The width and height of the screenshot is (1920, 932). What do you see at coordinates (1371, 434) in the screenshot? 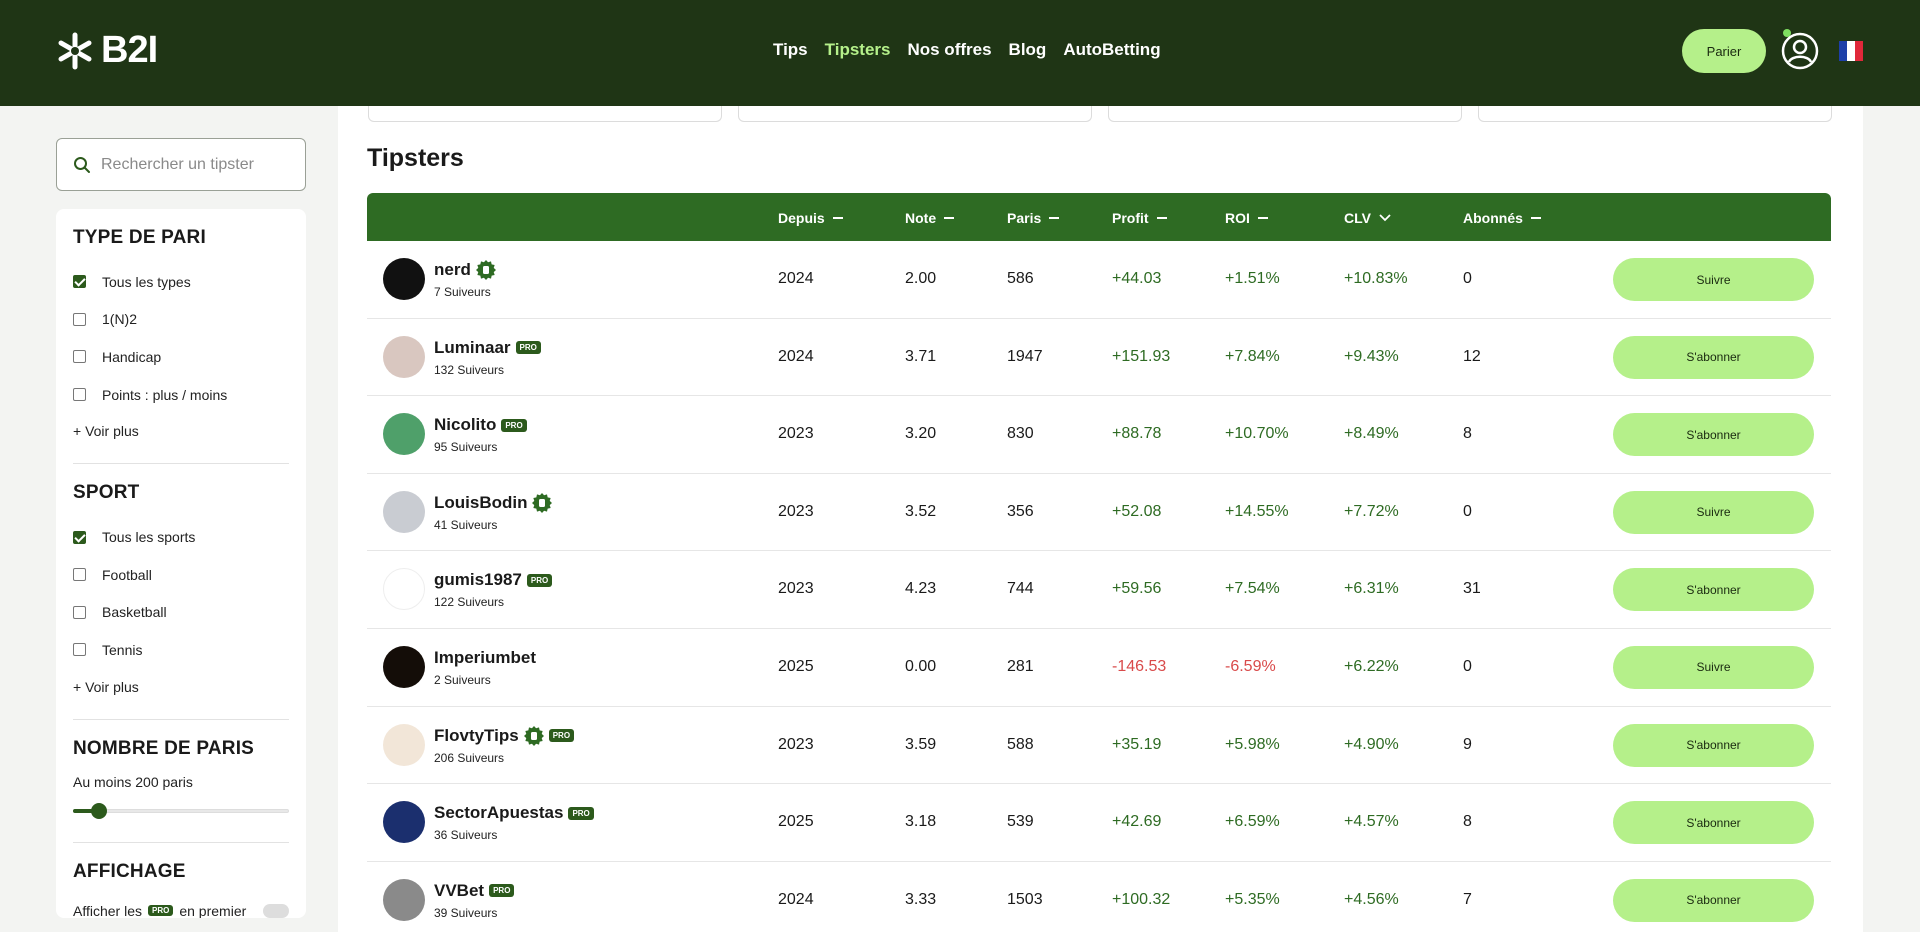
I see `cell-clv: +8.49%` at bounding box center [1371, 434].